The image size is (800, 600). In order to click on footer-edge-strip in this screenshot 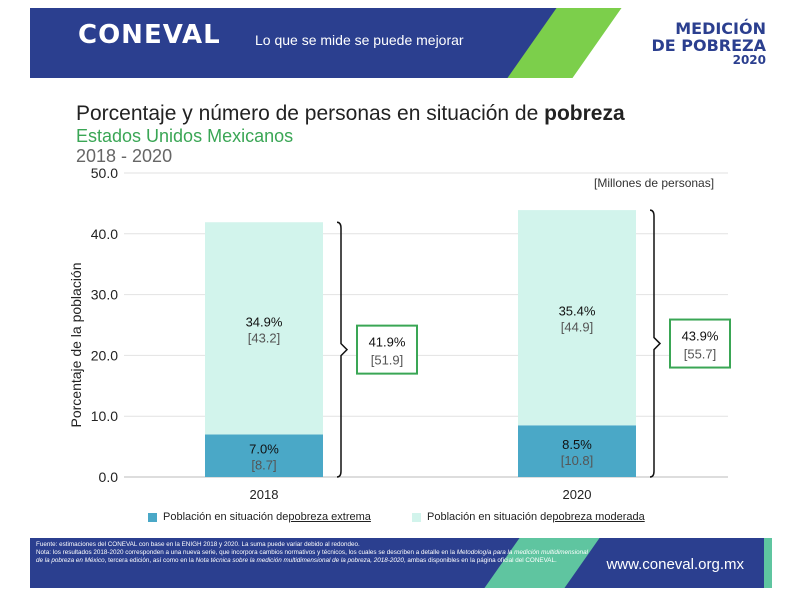, I will do `click(768, 563)`.